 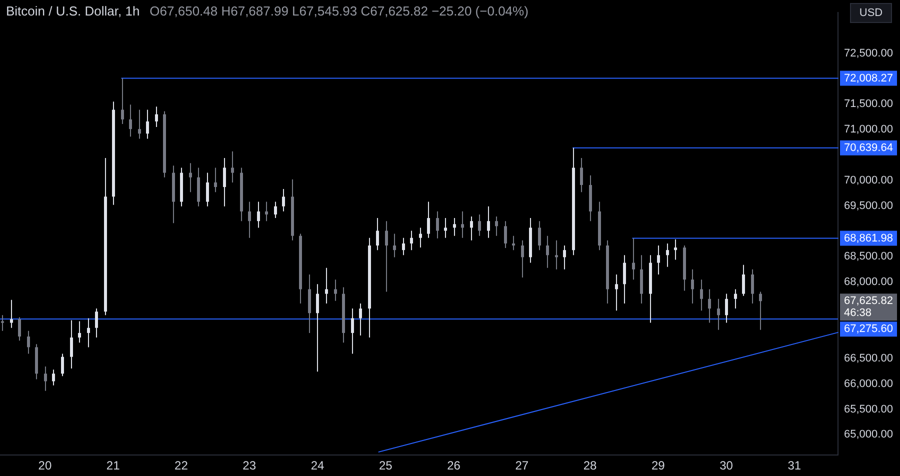 What do you see at coordinates (868, 148) in the screenshot?
I see `data-label: 70,639.64` at bounding box center [868, 148].